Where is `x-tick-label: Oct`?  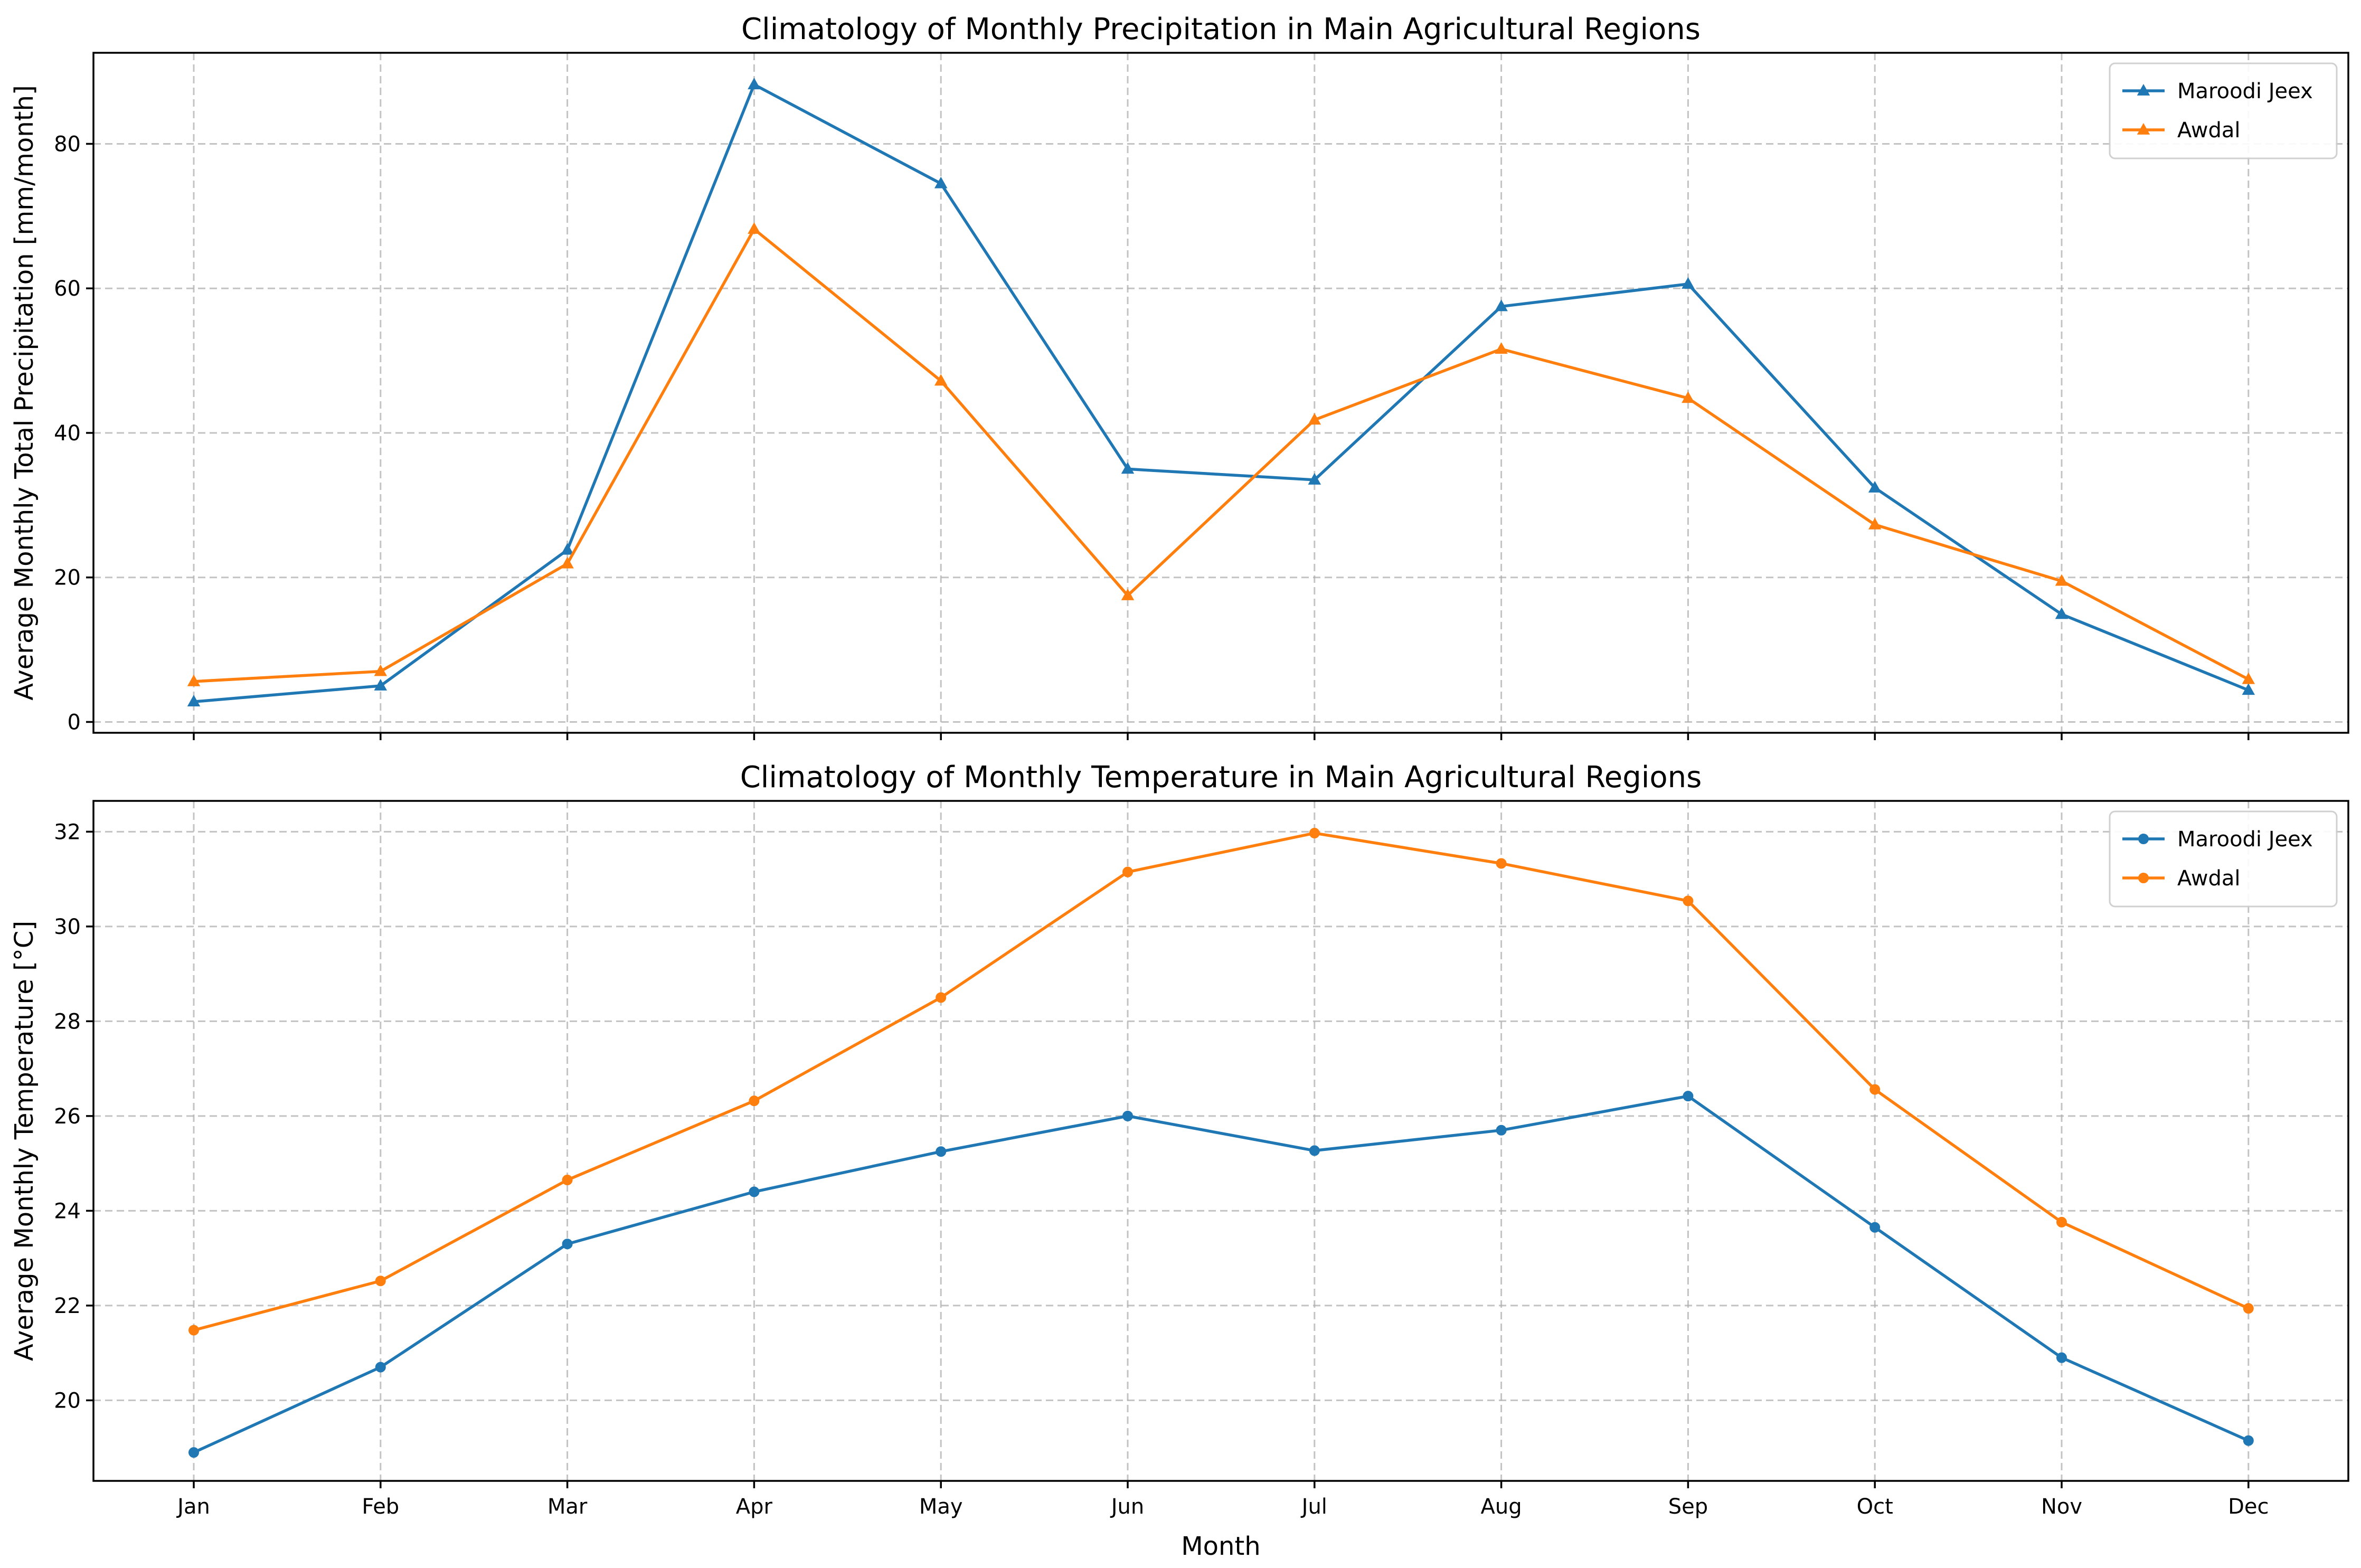
x-tick-label: Oct is located at coordinates (1875, 1507).